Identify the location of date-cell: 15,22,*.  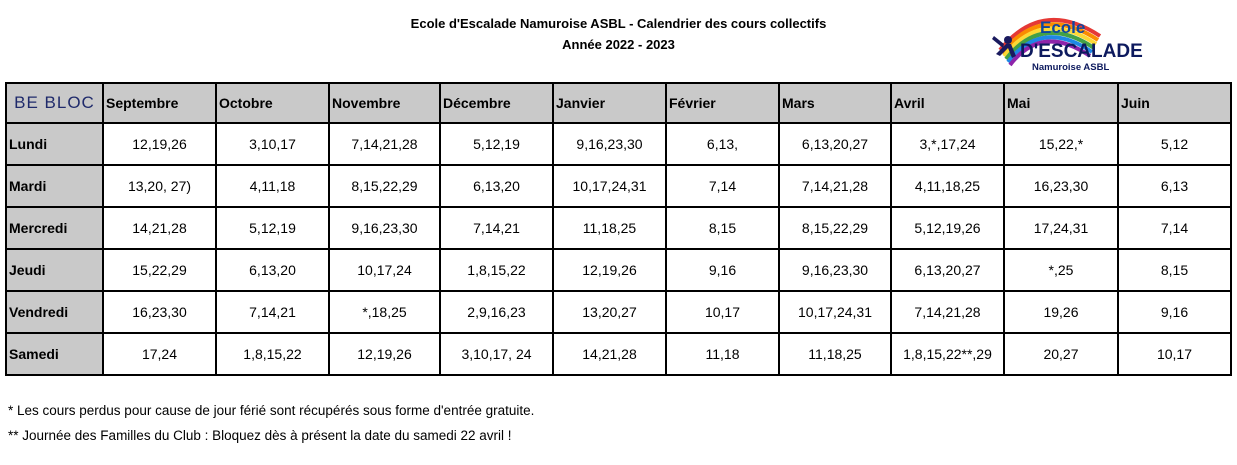
(1061, 144).